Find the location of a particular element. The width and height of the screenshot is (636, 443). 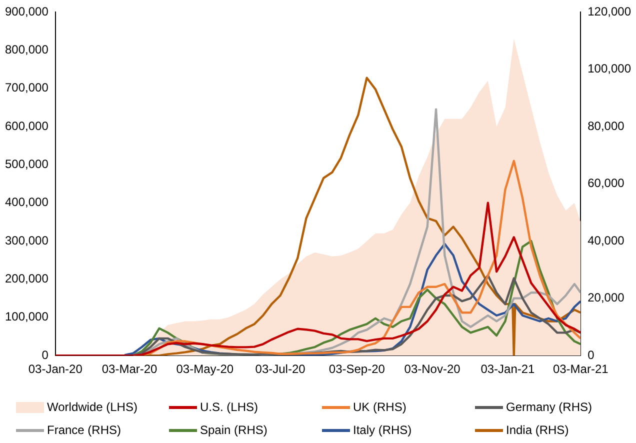

y-tick-label: 500,000 is located at coordinates (26, 164).